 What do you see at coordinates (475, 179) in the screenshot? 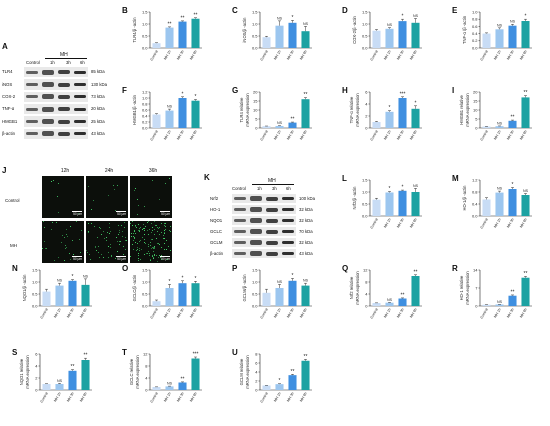
I see `y-tick-label: 1.2` at bounding box center [475, 179].